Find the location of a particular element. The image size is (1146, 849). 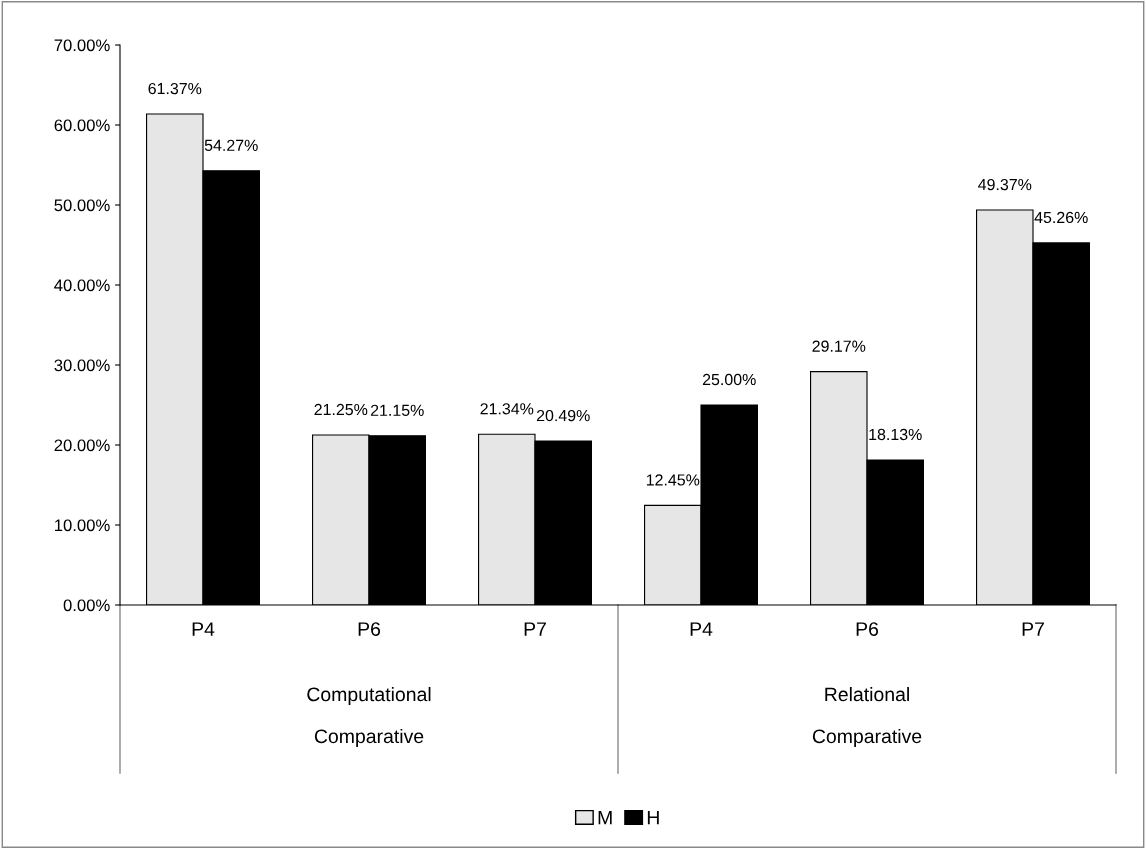

y-tick-label: 0.00% is located at coordinates (86, 605).